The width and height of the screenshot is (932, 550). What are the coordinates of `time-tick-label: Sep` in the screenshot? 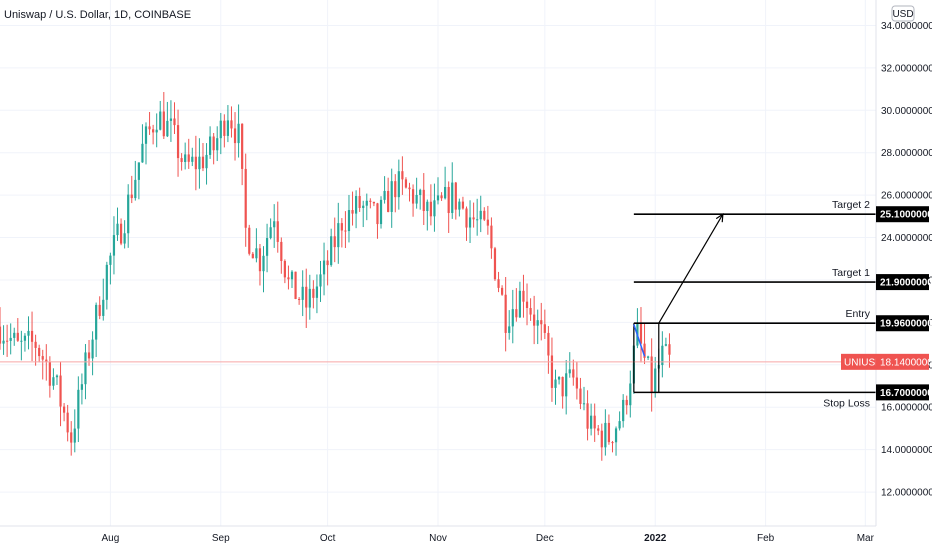 It's located at (221, 538).